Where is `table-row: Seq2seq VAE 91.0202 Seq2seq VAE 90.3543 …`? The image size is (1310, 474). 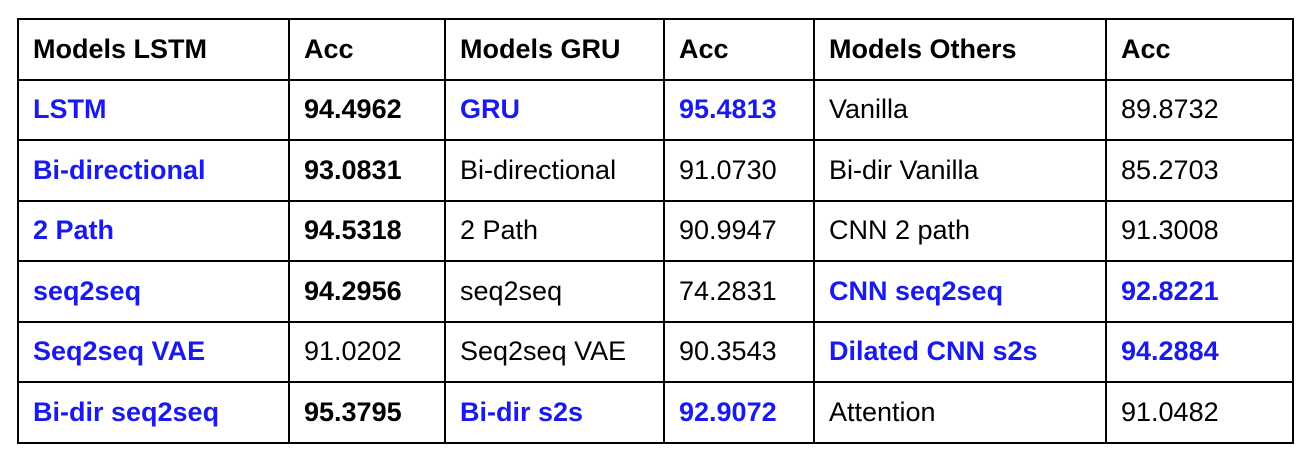
table-row: Seq2seq VAE 91.0202 Seq2seq VAE 90.3543 … is located at coordinates (655, 351).